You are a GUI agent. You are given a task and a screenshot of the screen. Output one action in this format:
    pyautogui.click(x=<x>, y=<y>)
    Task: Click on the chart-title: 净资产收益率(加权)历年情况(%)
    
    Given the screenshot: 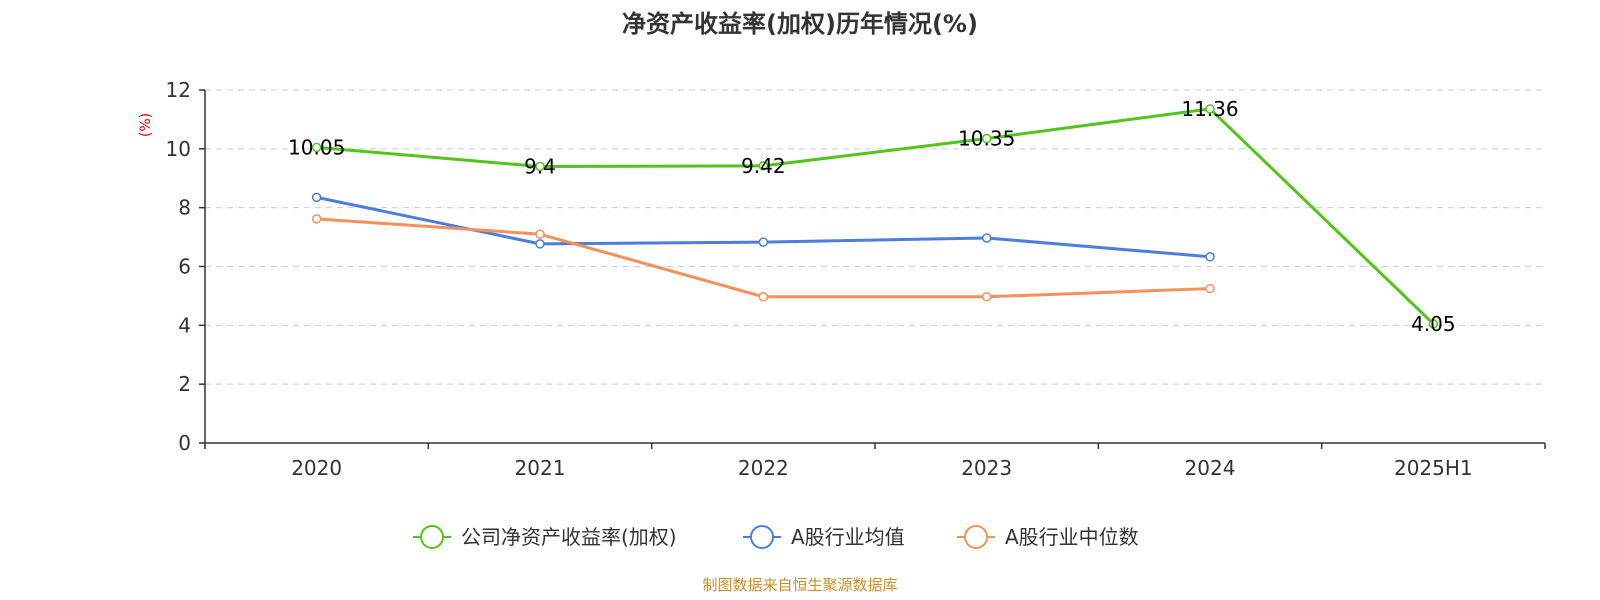 What is the action you would take?
    pyautogui.click(x=800, y=24)
    